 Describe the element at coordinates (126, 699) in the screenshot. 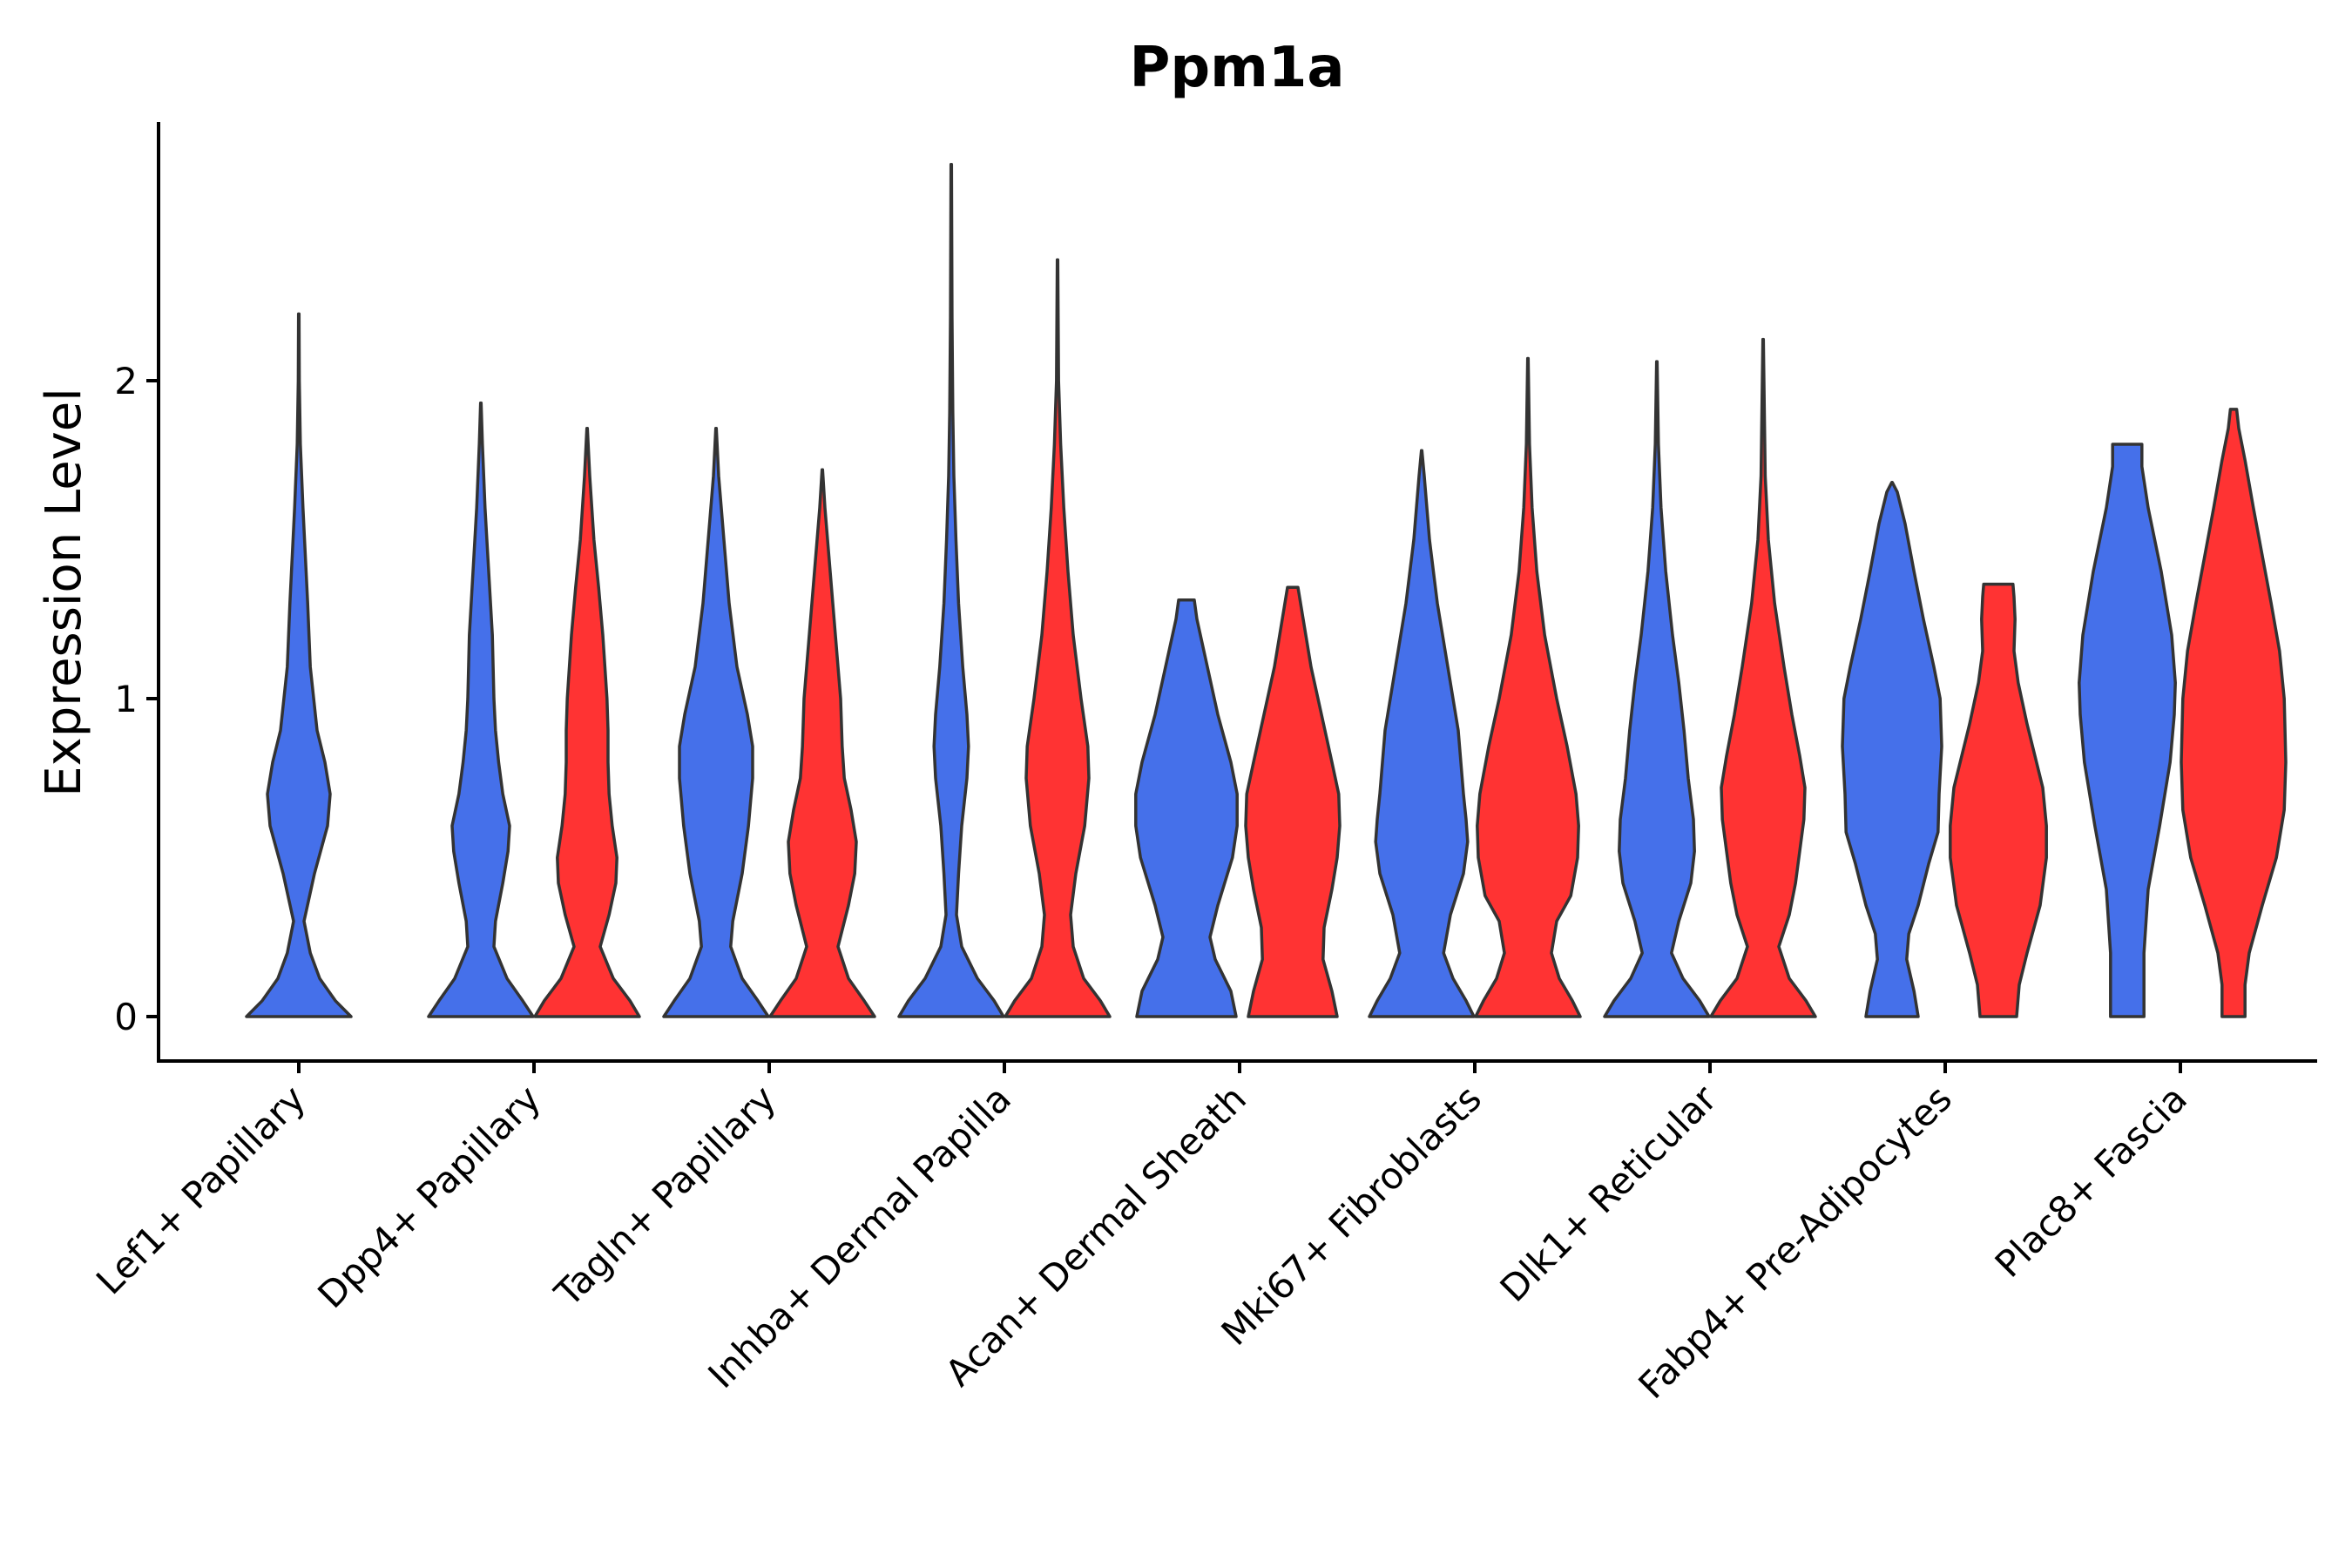

I see `y-tick-label-1: 1` at that location.